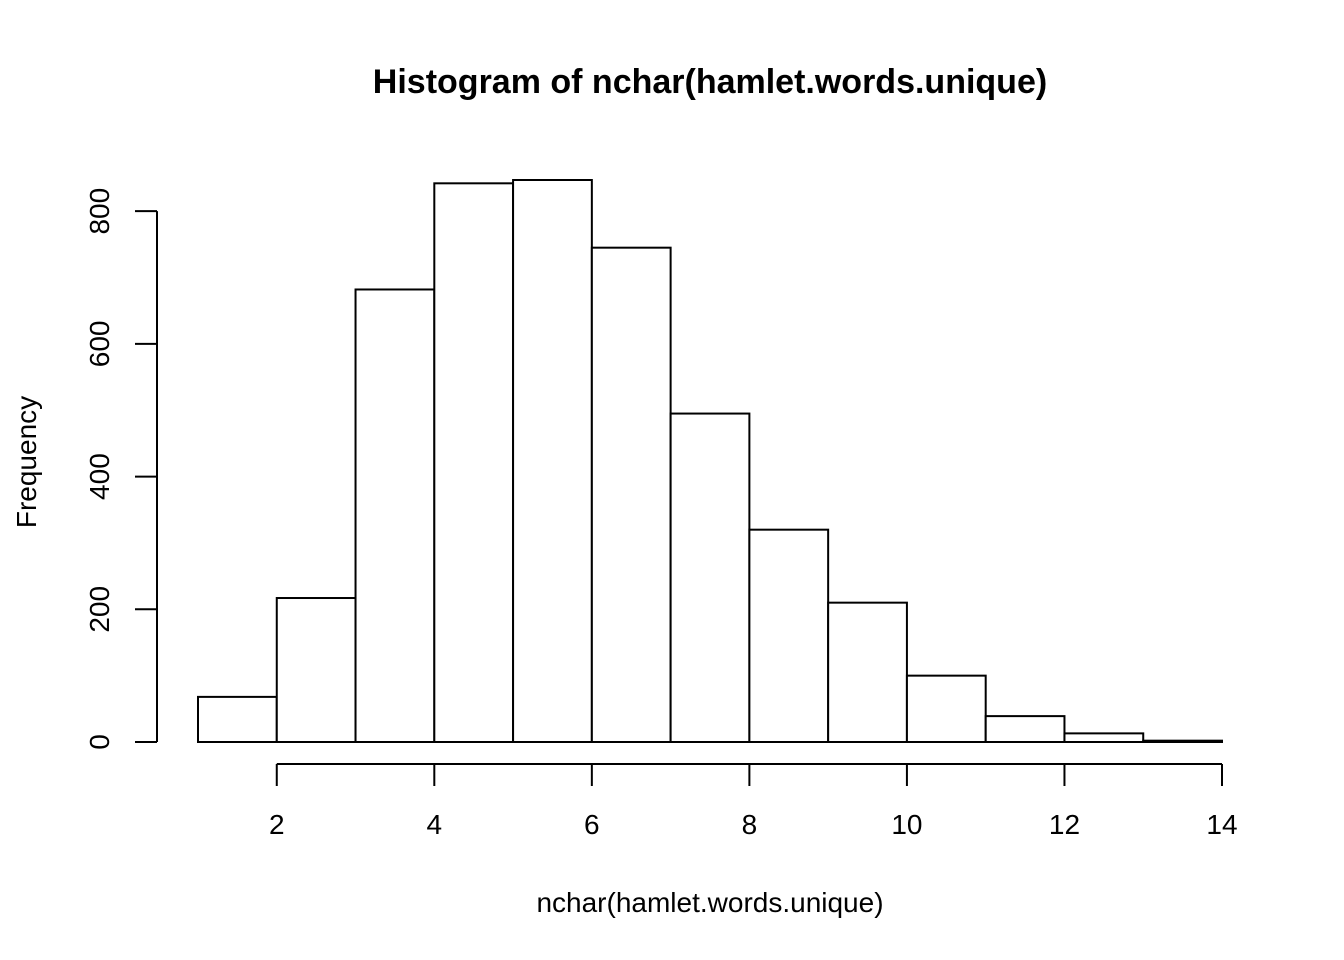 This screenshot has height=960, width=1344. Describe the element at coordinates (750, 824) in the screenshot. I see `x-tick-label-8: 8` at that location.